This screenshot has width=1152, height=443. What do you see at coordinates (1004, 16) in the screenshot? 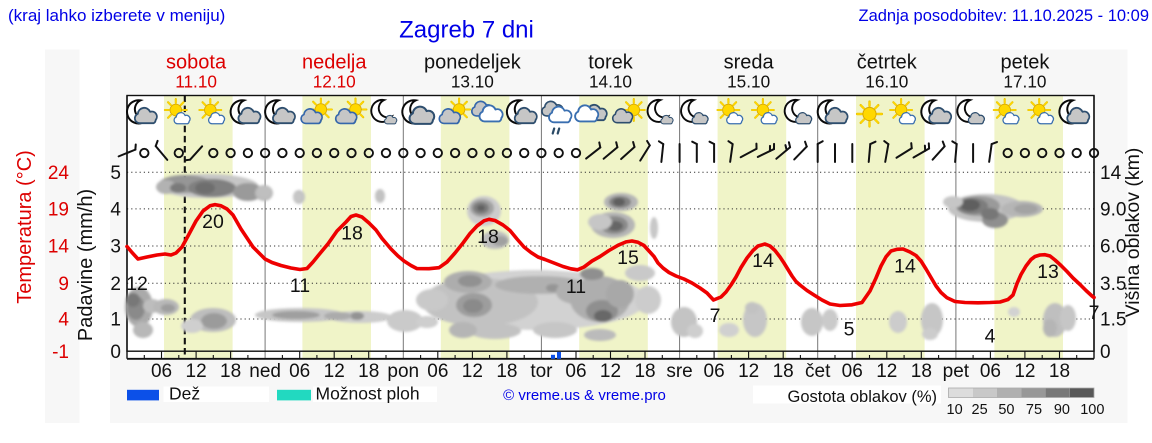
I see `svg-text:Zadnja posodobitev: 11.10.2025: Zadnja posodobitev: 11.10.2025 - 10:09` at bounding box center [1004, 16].